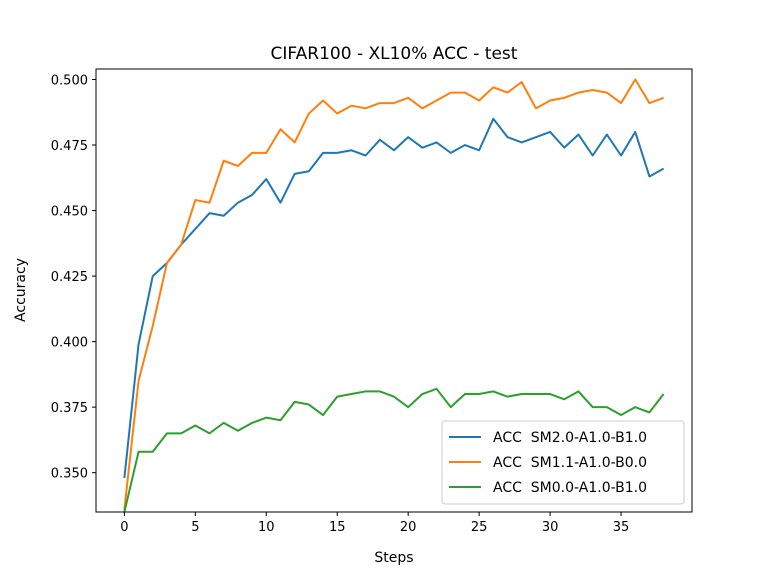  I want to click on x-tick-label: 30, so click(550, 527).